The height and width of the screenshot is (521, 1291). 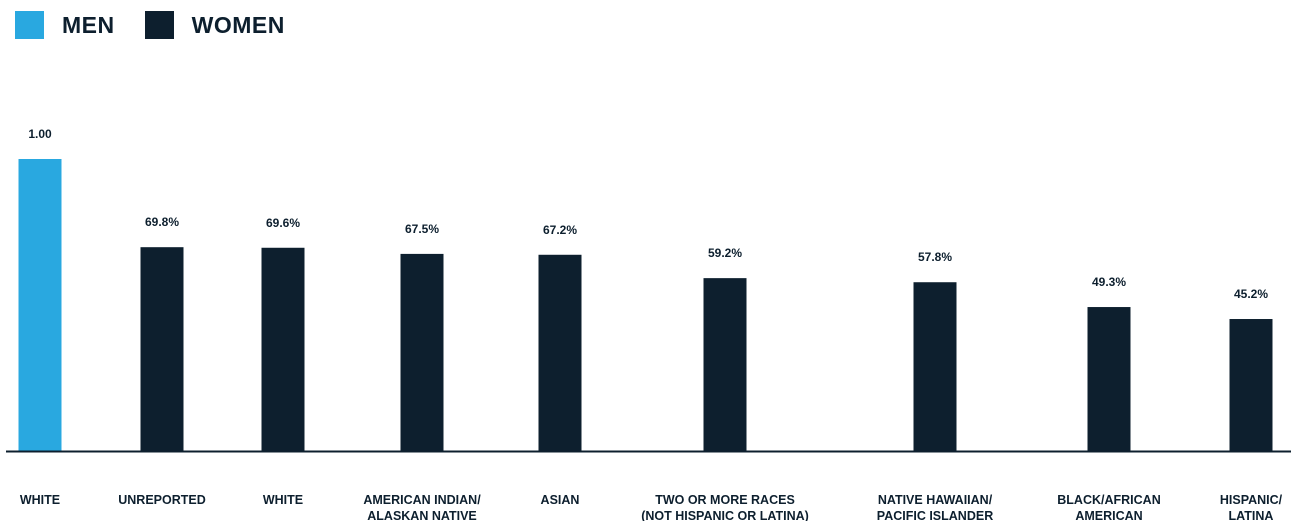 What do you see at coordinates (1108, 500) in the screenshot?
I see `category-label-line: BLACK/AFRICAN` at bounding box center [1108, 500].